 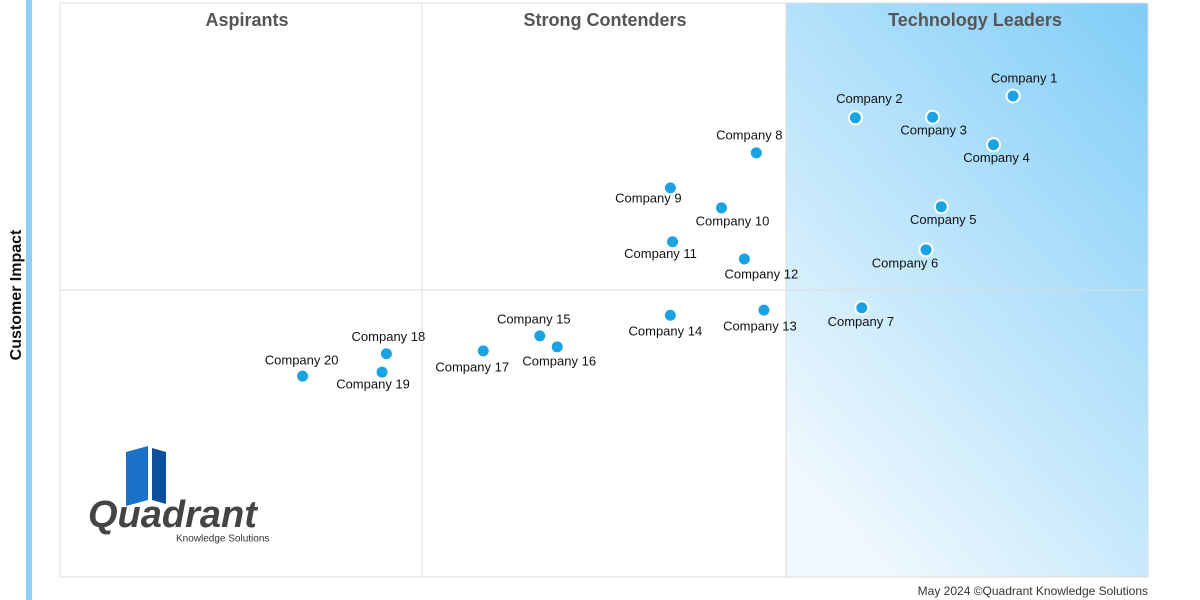 I want to click on point-label: Company 6, so click(x=905, y=262).